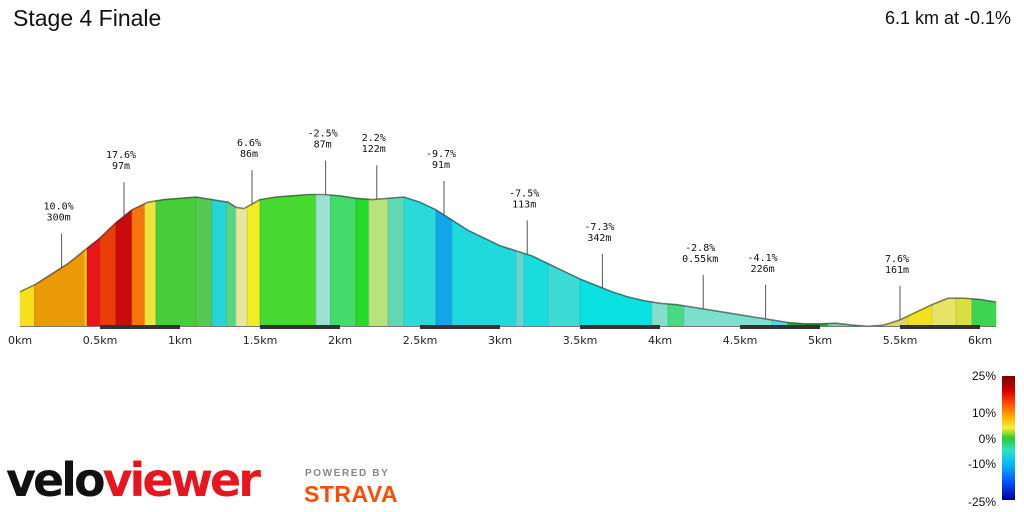 Image resolution: width=1024 pixels, height=512 pixels. Describe the element at coordinates (323, 145) in the screenshot. I see `annotation-distance: 87m` at that location.